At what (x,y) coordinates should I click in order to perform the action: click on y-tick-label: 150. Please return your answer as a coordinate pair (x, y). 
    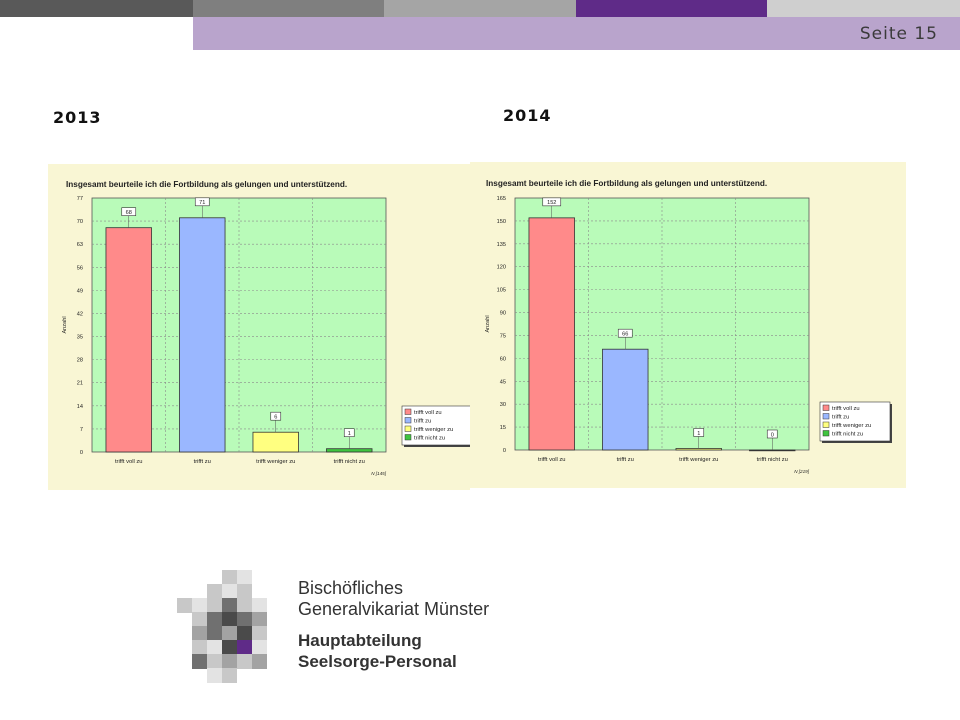
    Looking at the image, I should click on (501, 222).